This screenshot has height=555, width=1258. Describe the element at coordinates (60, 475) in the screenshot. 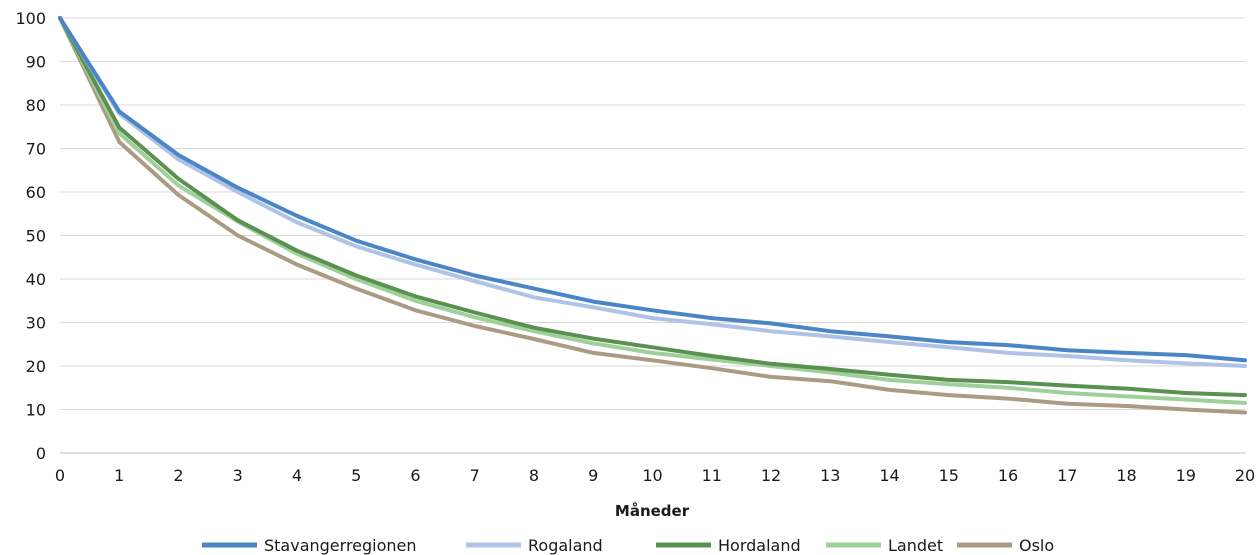

I see `x-tick-label: 0` at that location.